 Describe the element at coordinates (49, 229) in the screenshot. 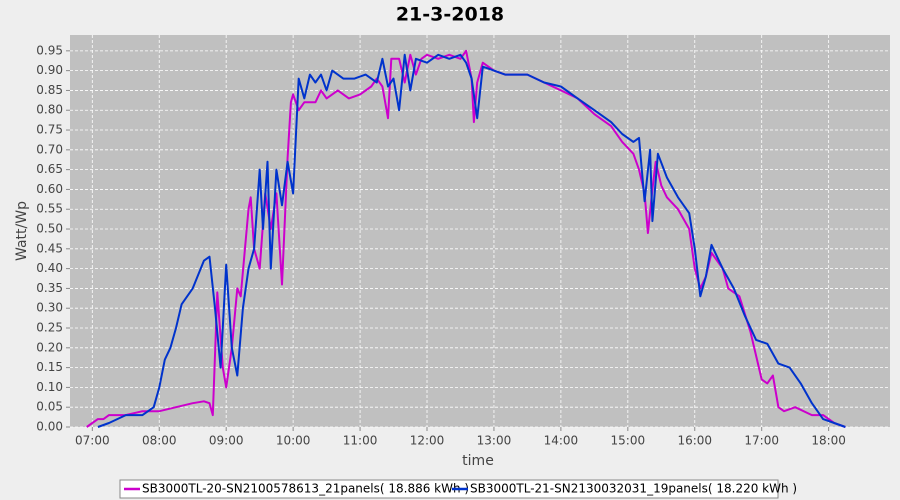

I see `y-tick-label: 0.50` at that location.